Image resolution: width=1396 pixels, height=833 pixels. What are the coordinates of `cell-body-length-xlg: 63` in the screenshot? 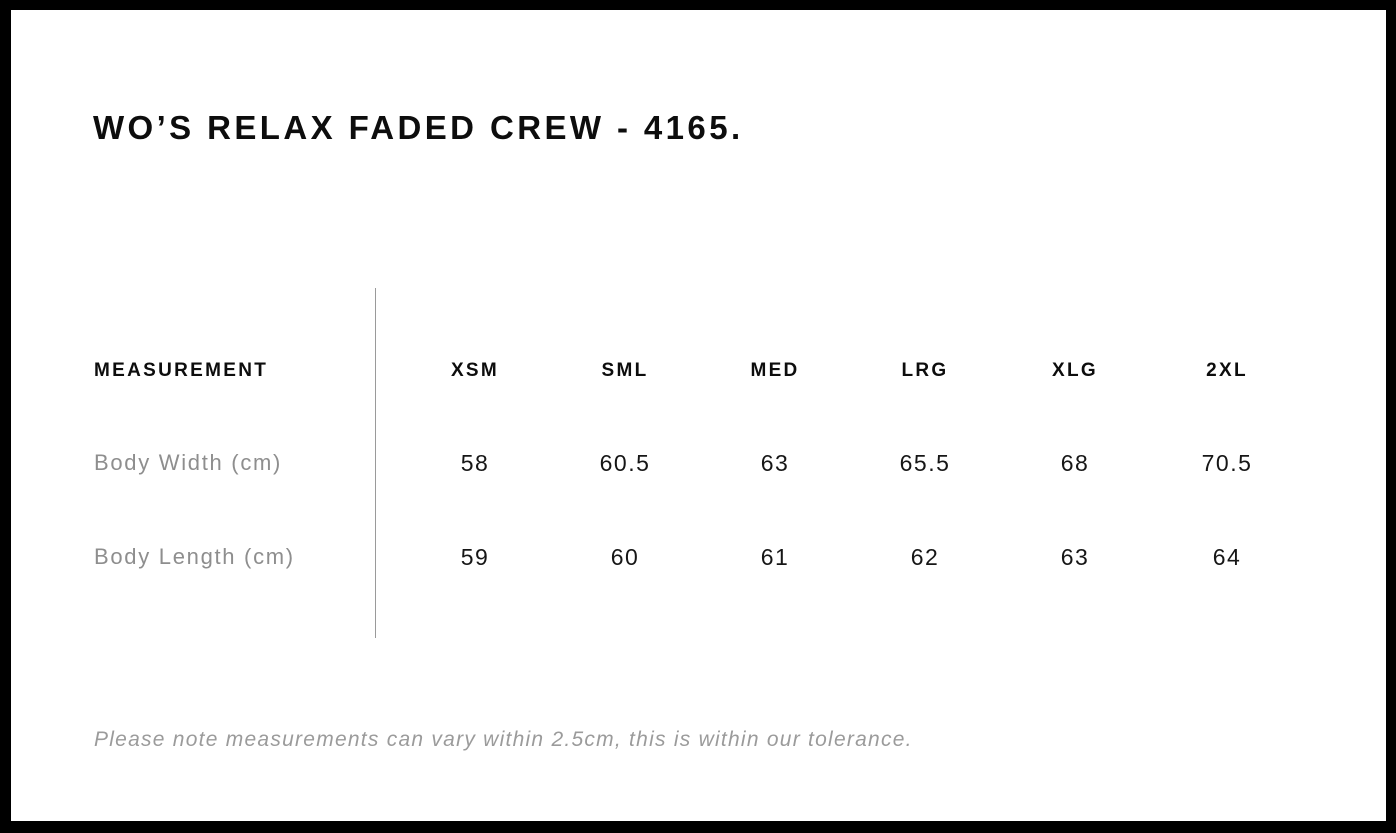 It's located at (1075, 557).